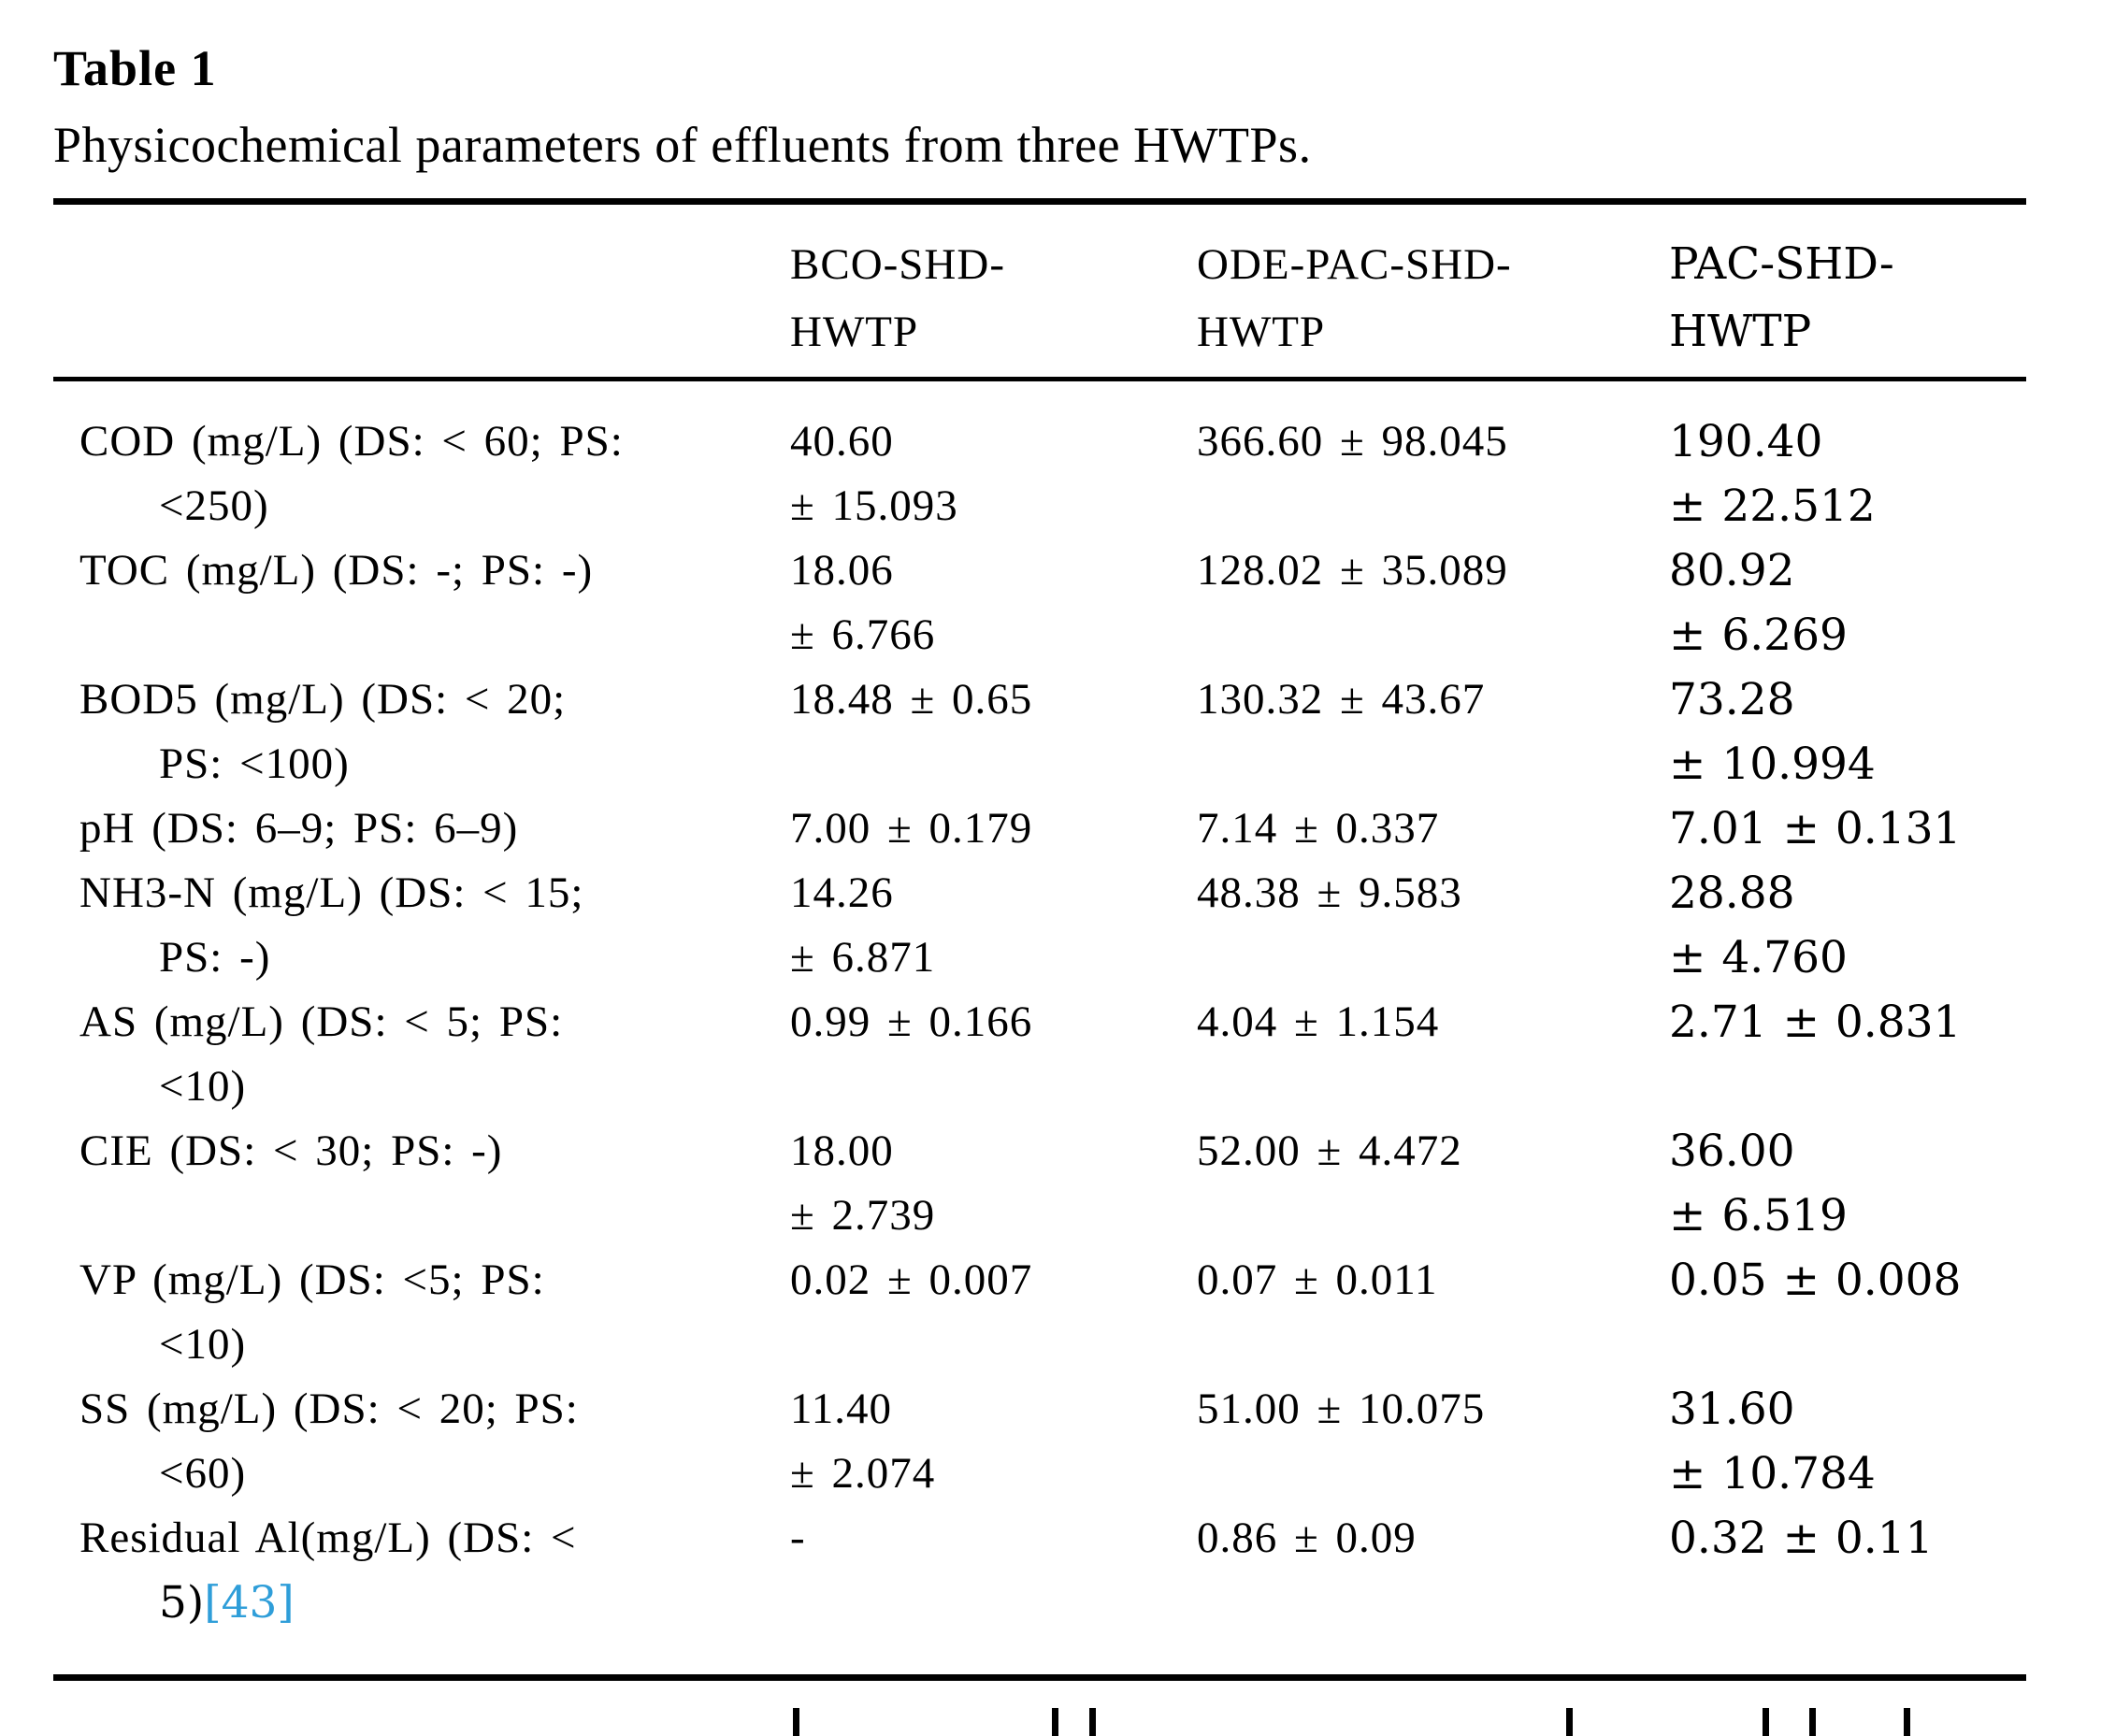 The height and width of the screenshot is (1736, 2101). Describe the element at coordinates (421, 731) in the screenshot. I see `parameter-cell: BOD5 (mg/L) (DS: < 20; PS: <100)` at that location.